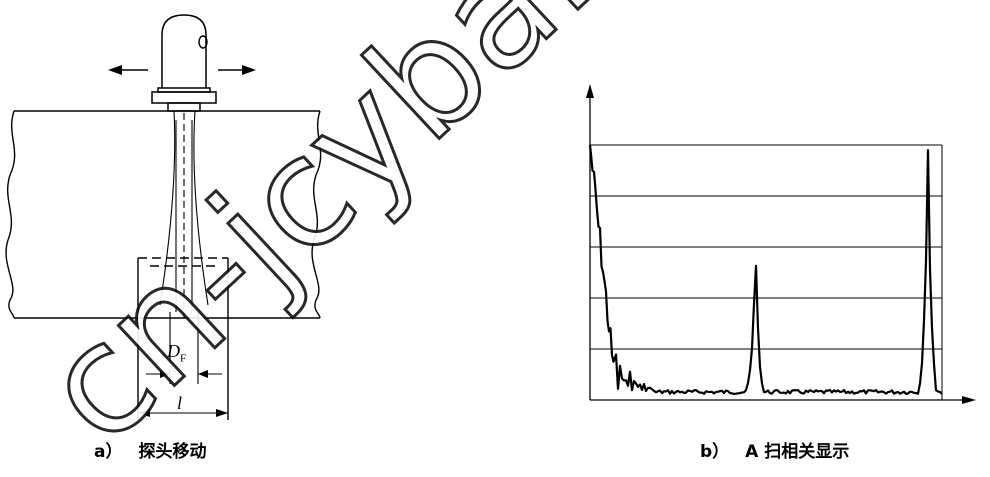 The image size is (990, 477). Describe the element at coordinates (237, 70) in the screenshot. I see `move-right-arrow` at that location.